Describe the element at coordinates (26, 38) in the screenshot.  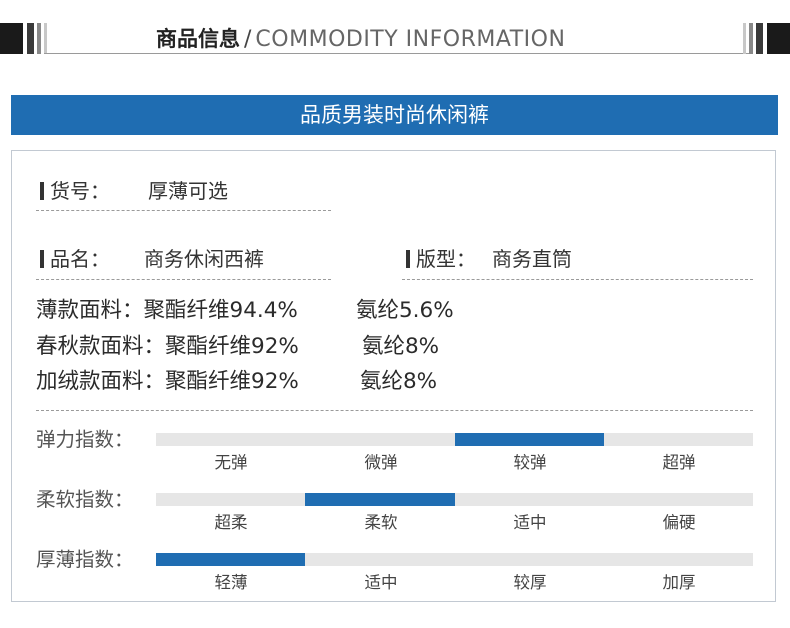
I see `header-decoration-left` at that location.